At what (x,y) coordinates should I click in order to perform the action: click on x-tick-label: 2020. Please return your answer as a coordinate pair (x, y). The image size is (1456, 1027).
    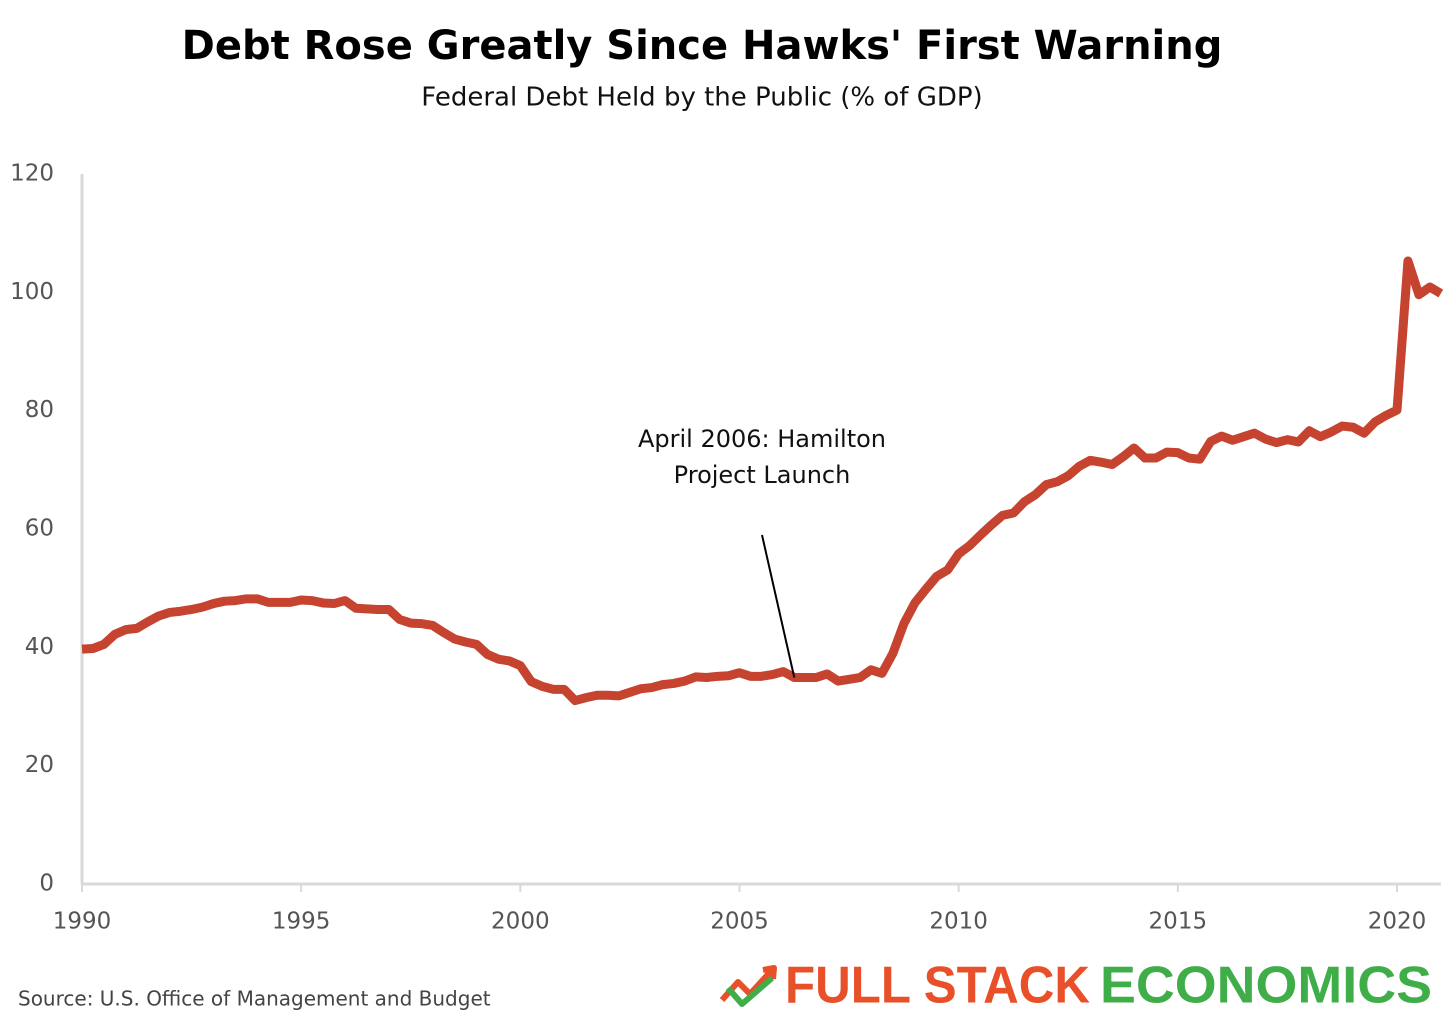
    Looking at the image, I should click on (1397, 922).